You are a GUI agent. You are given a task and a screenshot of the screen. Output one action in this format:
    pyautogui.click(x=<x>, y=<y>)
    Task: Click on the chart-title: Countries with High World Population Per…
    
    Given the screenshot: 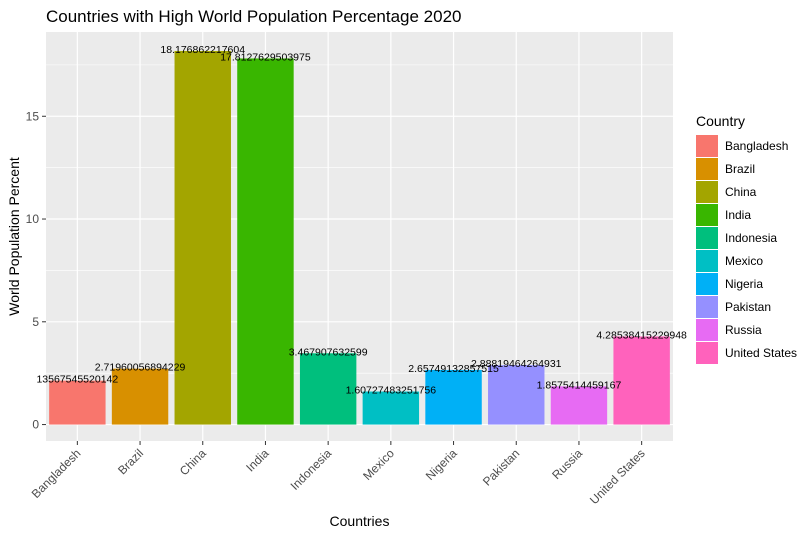 What is the action you would take?
    pyautogui.click(x=254, y=16)
    